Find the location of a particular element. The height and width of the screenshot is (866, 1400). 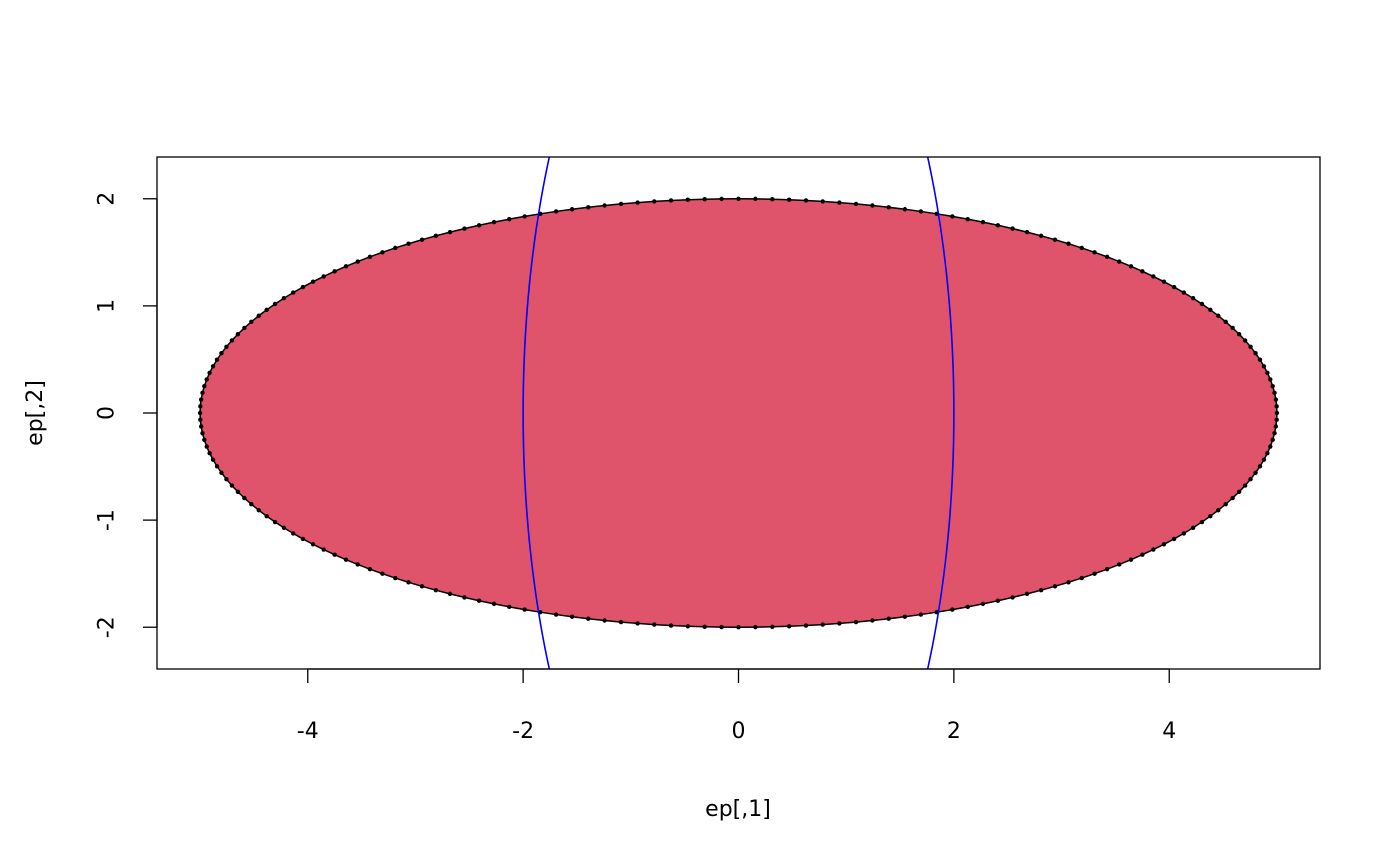

y-tick-label: -2 is located at coordinates (107, 627).